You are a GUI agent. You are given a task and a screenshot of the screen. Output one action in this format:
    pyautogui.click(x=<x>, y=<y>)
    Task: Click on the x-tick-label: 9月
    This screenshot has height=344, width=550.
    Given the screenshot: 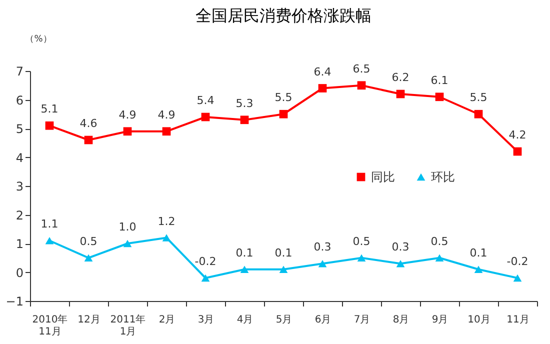 What is the action you would take?
    pyautogui.click(x=440, y=320)
    